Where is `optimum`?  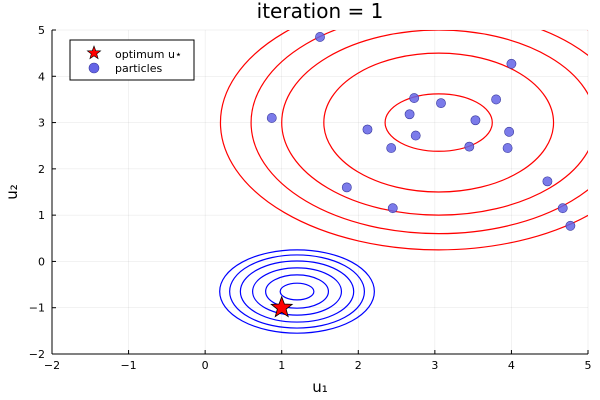
optimum is located at coordinates (282, 306).